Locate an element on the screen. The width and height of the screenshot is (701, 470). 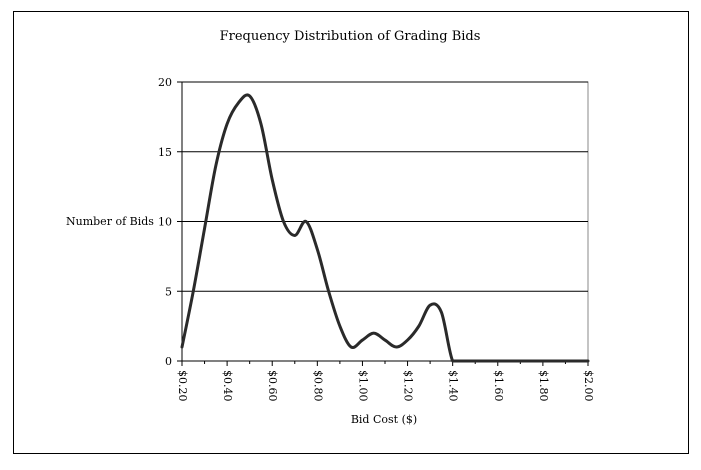
y-tick-label: 10 is located at coordinates (165, 222).